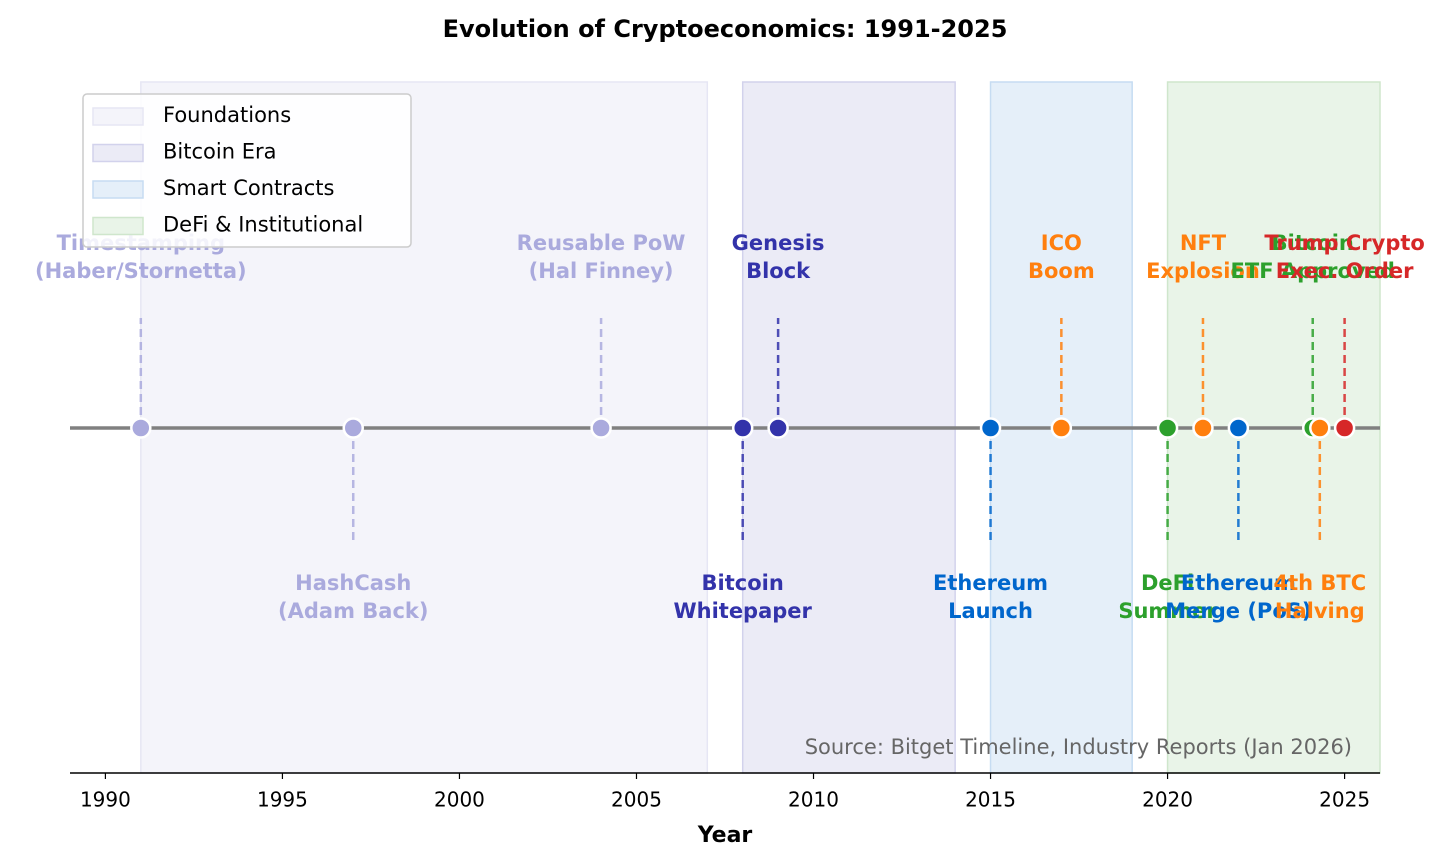  I want to click on x-tick-label: 2020, so click(1167, 800).